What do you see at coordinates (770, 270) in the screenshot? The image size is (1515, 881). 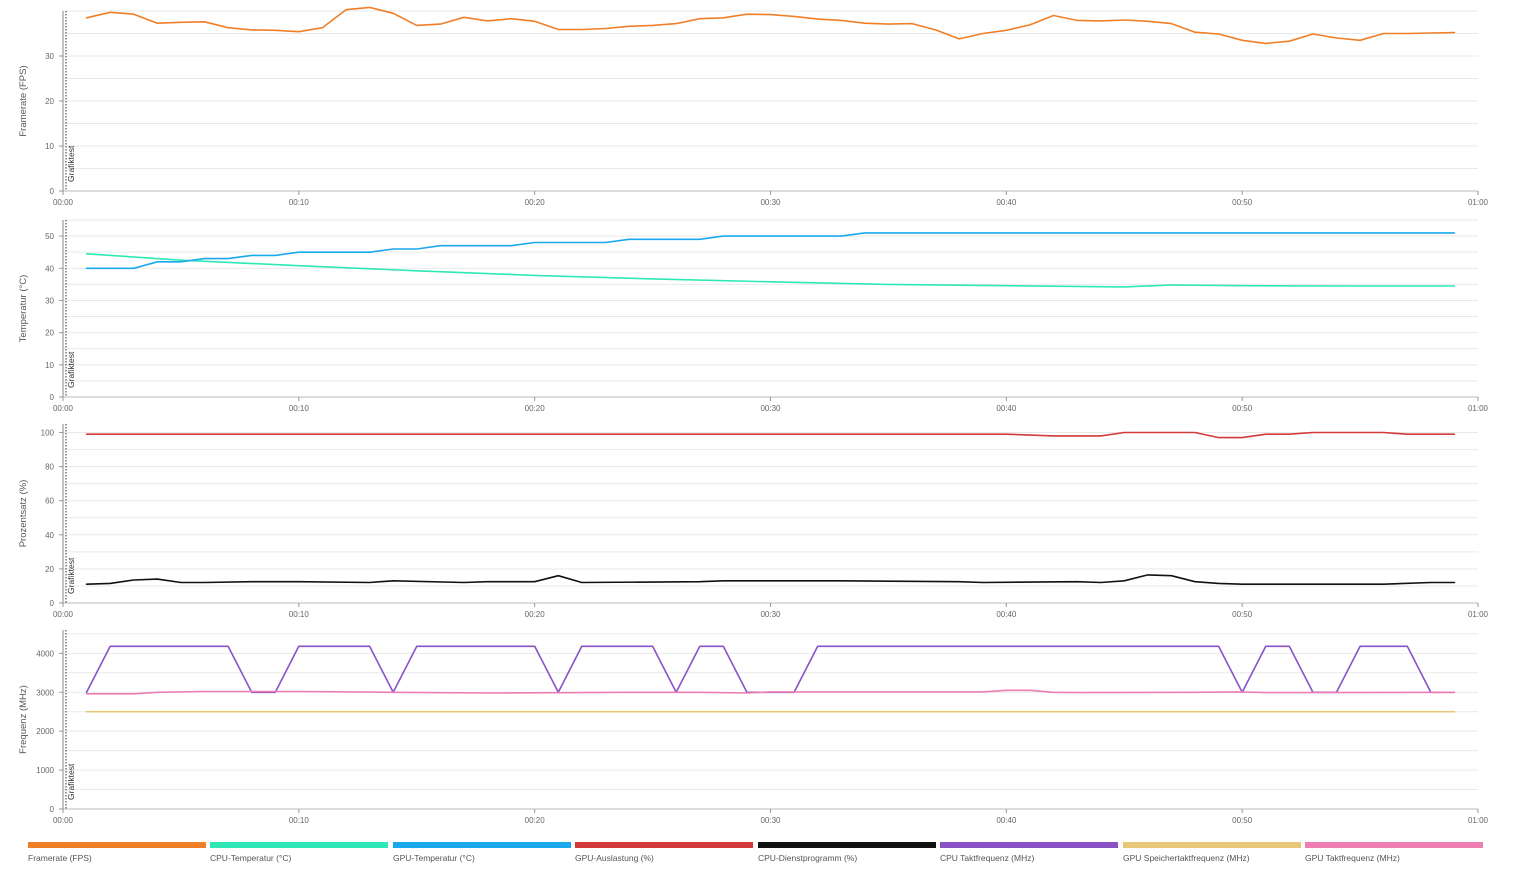 I see `series-line-cpu-temperatur-c` at bounding box center [770, 270].